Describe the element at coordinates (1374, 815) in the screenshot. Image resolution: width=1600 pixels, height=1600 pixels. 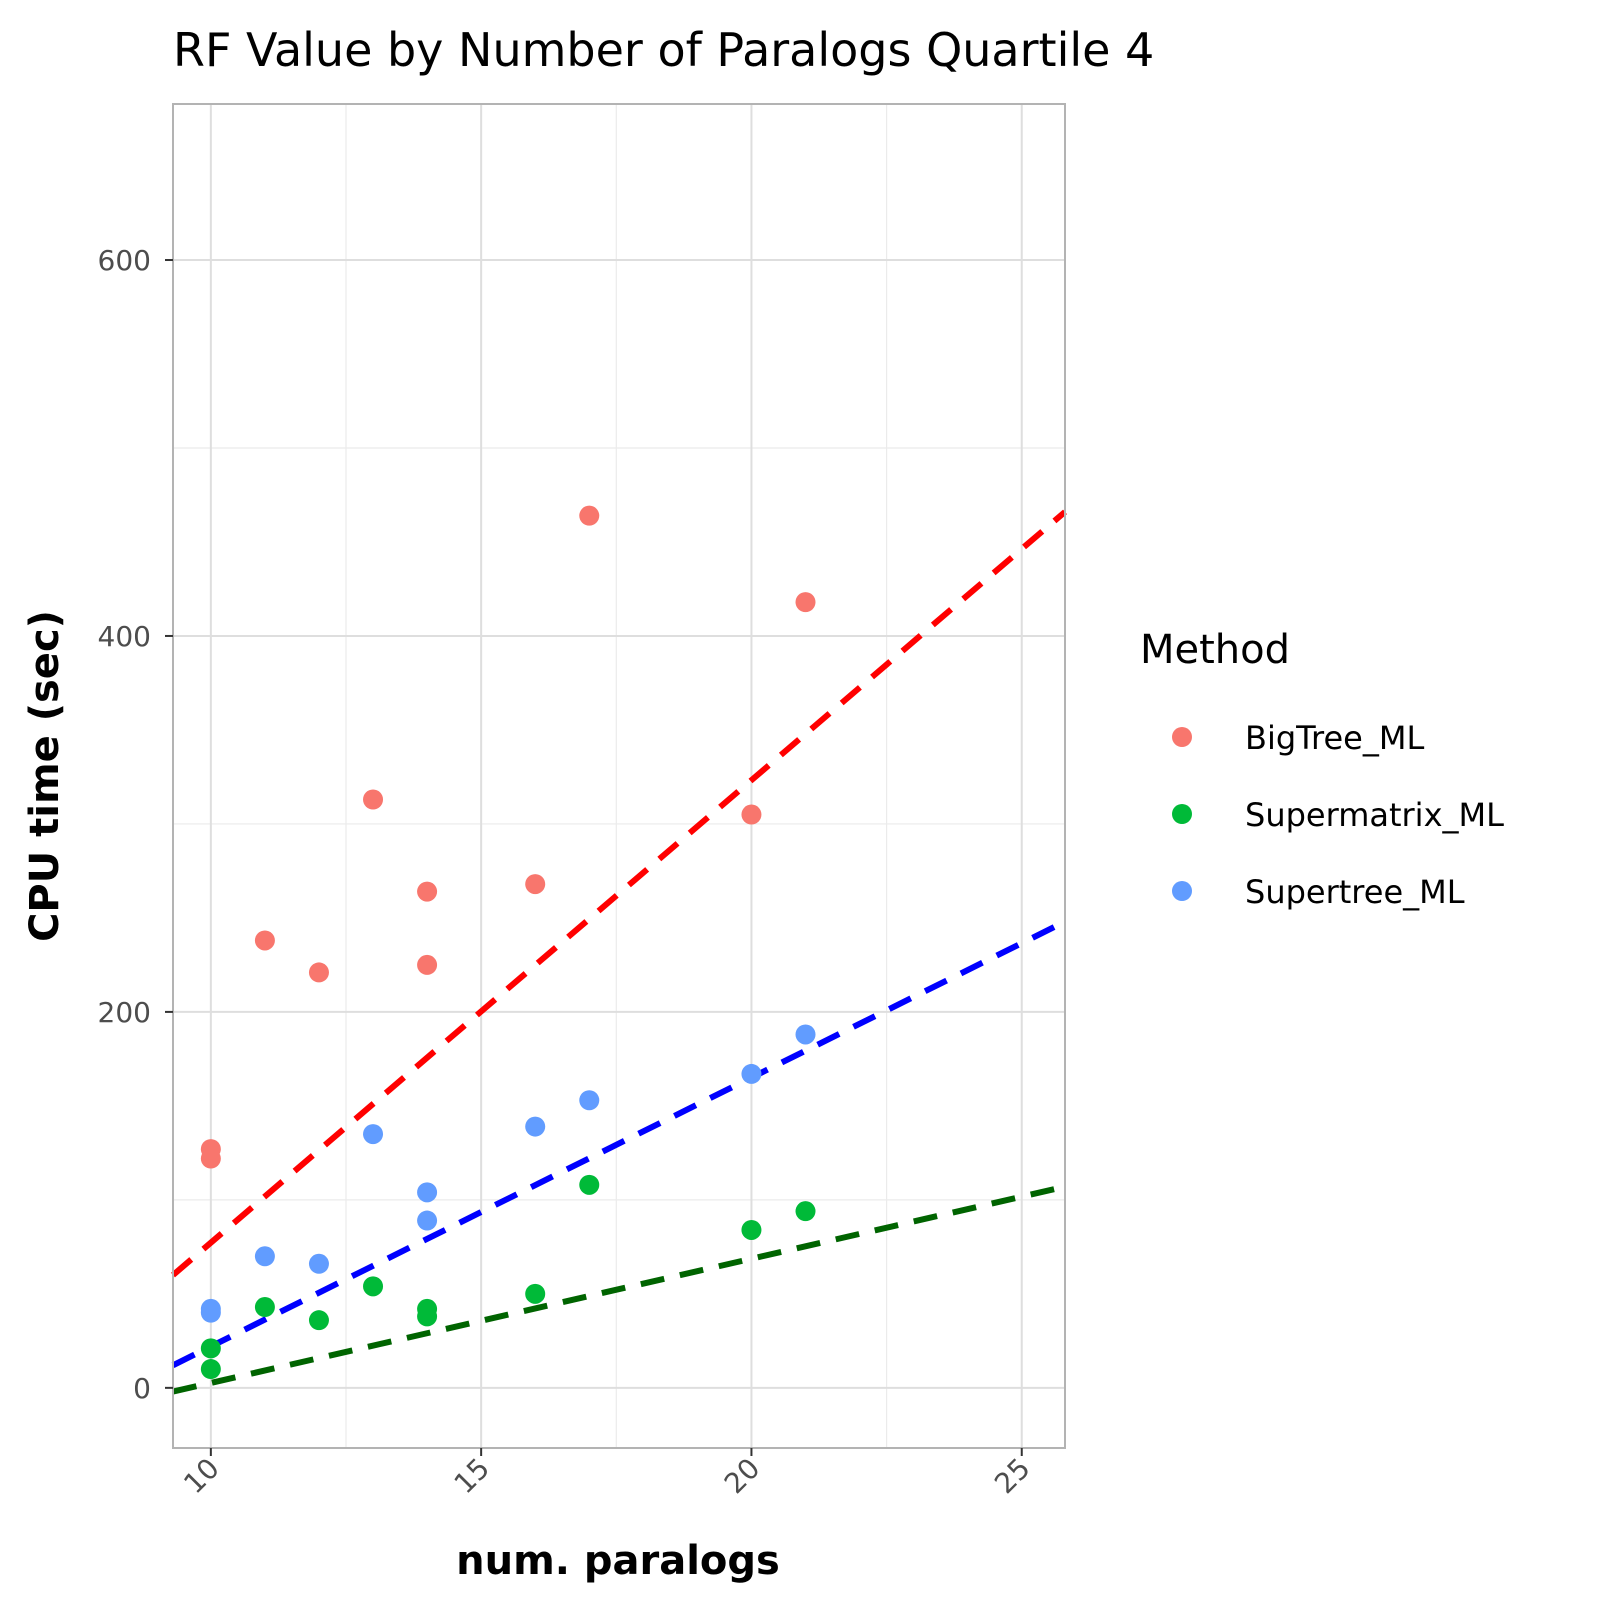
I see `legend-label: Supermatrix_ML` at that location.